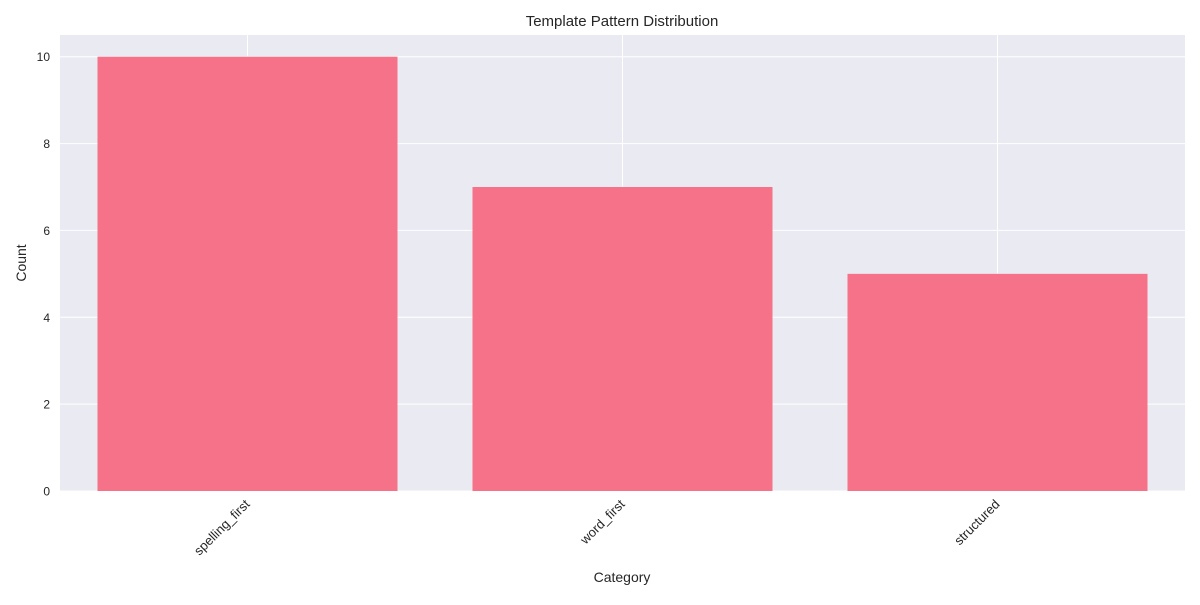 The height and width of the screenshot is (605, 1200). What do you see at coordinates (622, 339) in the screenshot?
I see `bar-word_first` at bounding box center [622, 339].